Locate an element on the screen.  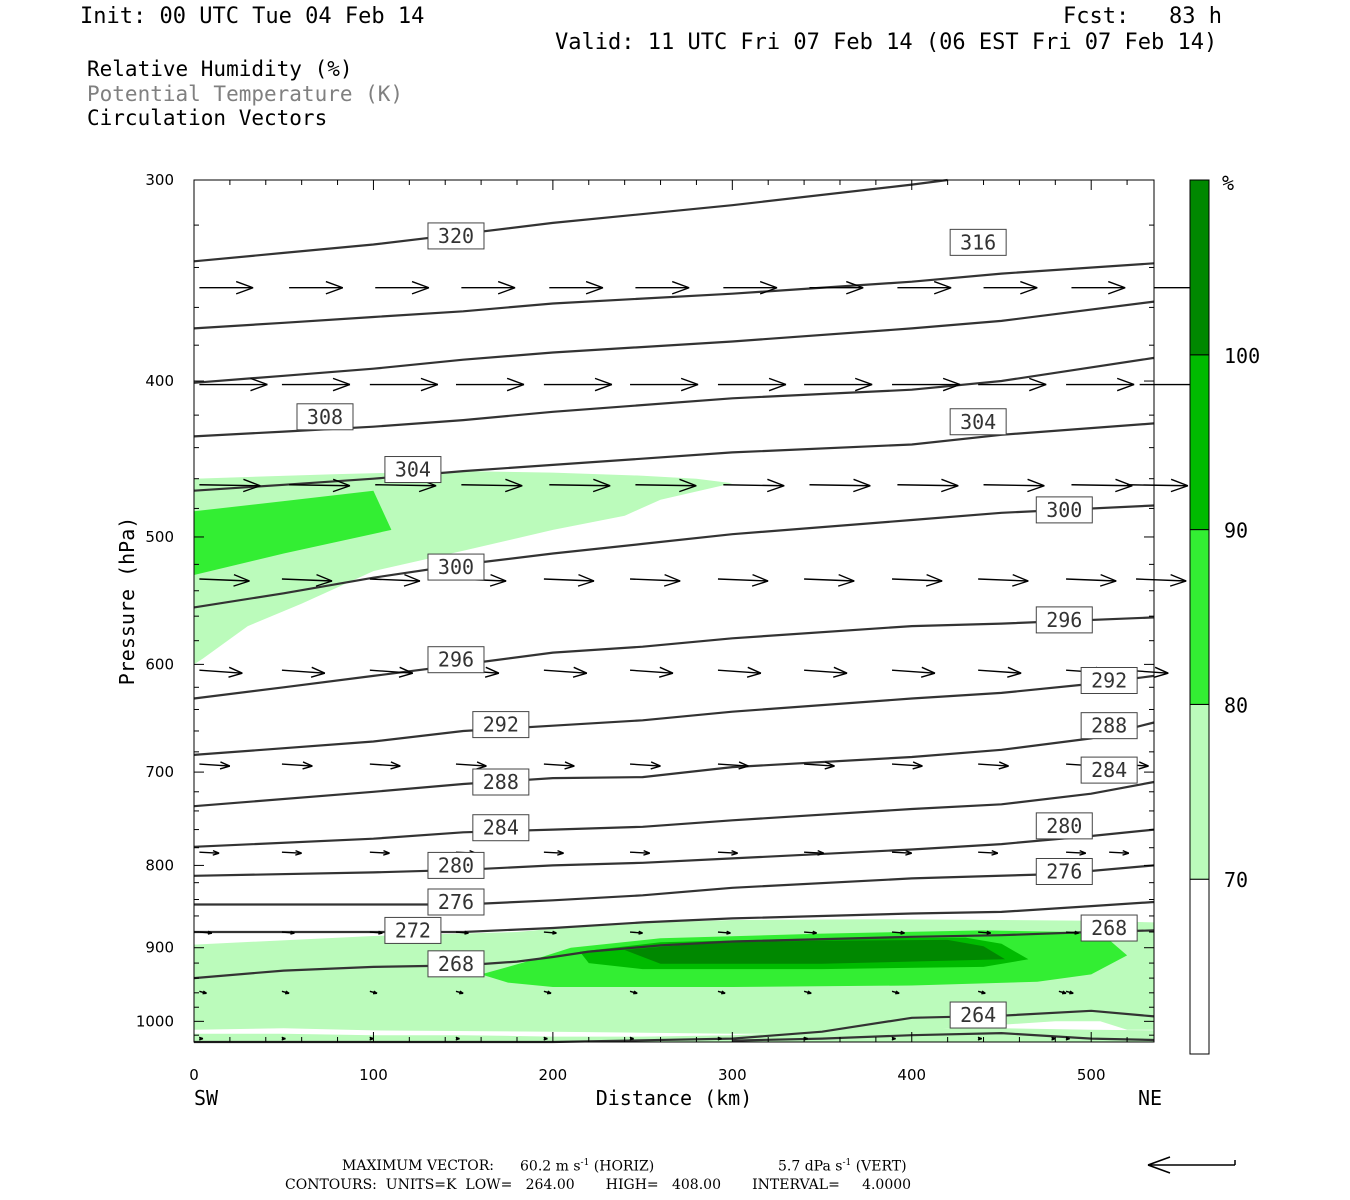
xtick-label-200: 200 is located at coordinates (553, 1075).